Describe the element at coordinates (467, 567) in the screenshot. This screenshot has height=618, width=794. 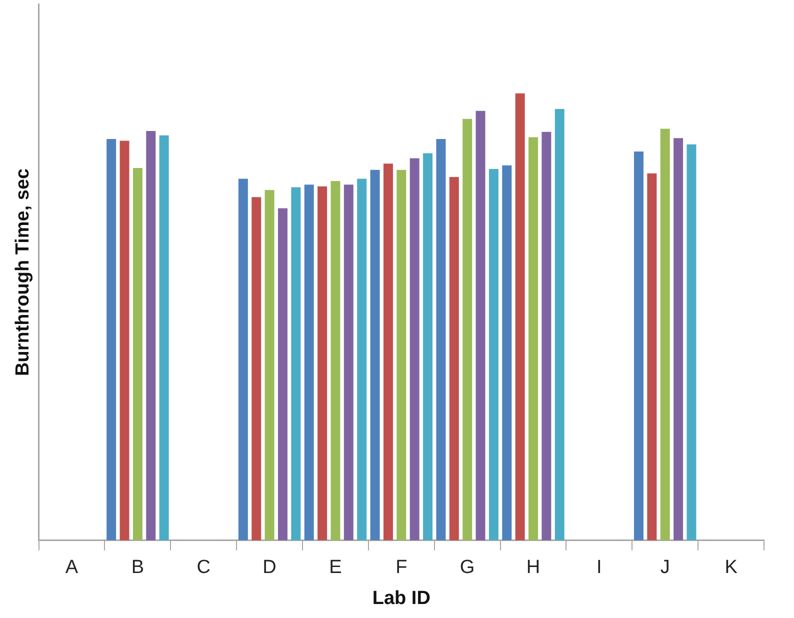
I see `x-tick-label: G` at that location.